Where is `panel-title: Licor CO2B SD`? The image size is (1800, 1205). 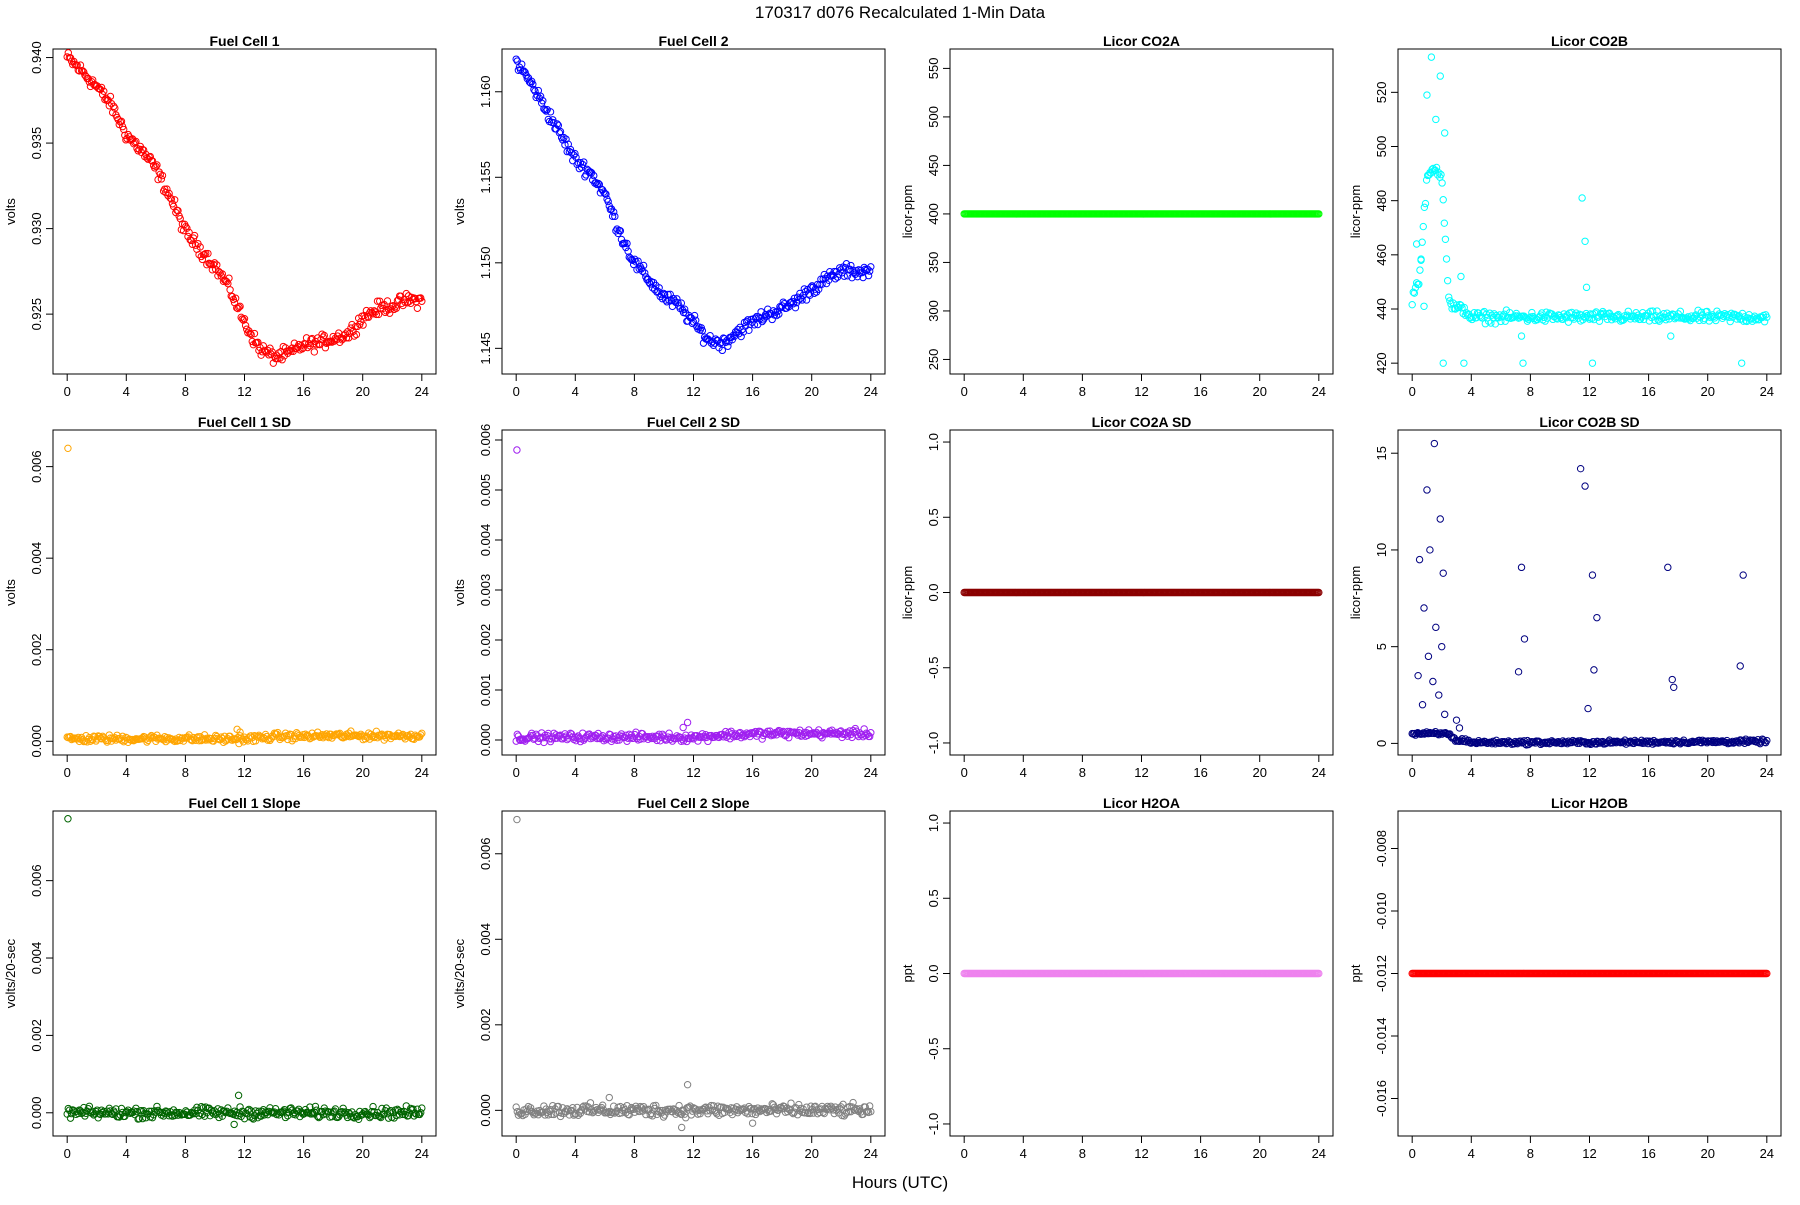 panel-title: Licor CO2B SD is located at coordinates (1589, 422).